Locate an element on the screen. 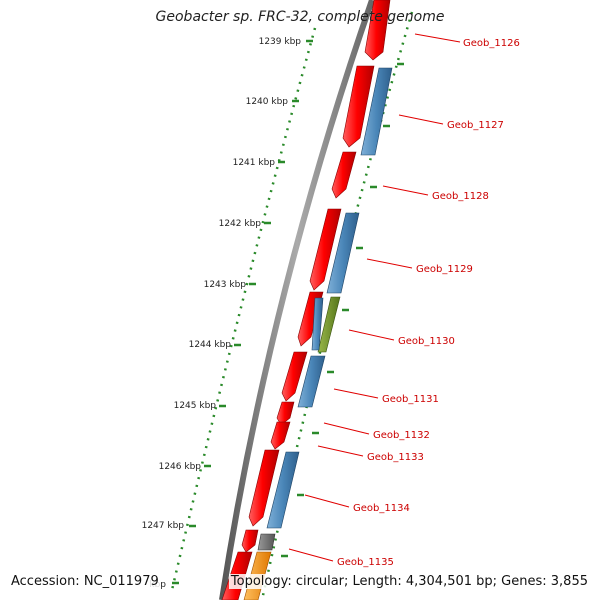  ruler-label: 1243 kbp is located at coordinates (225, 285).